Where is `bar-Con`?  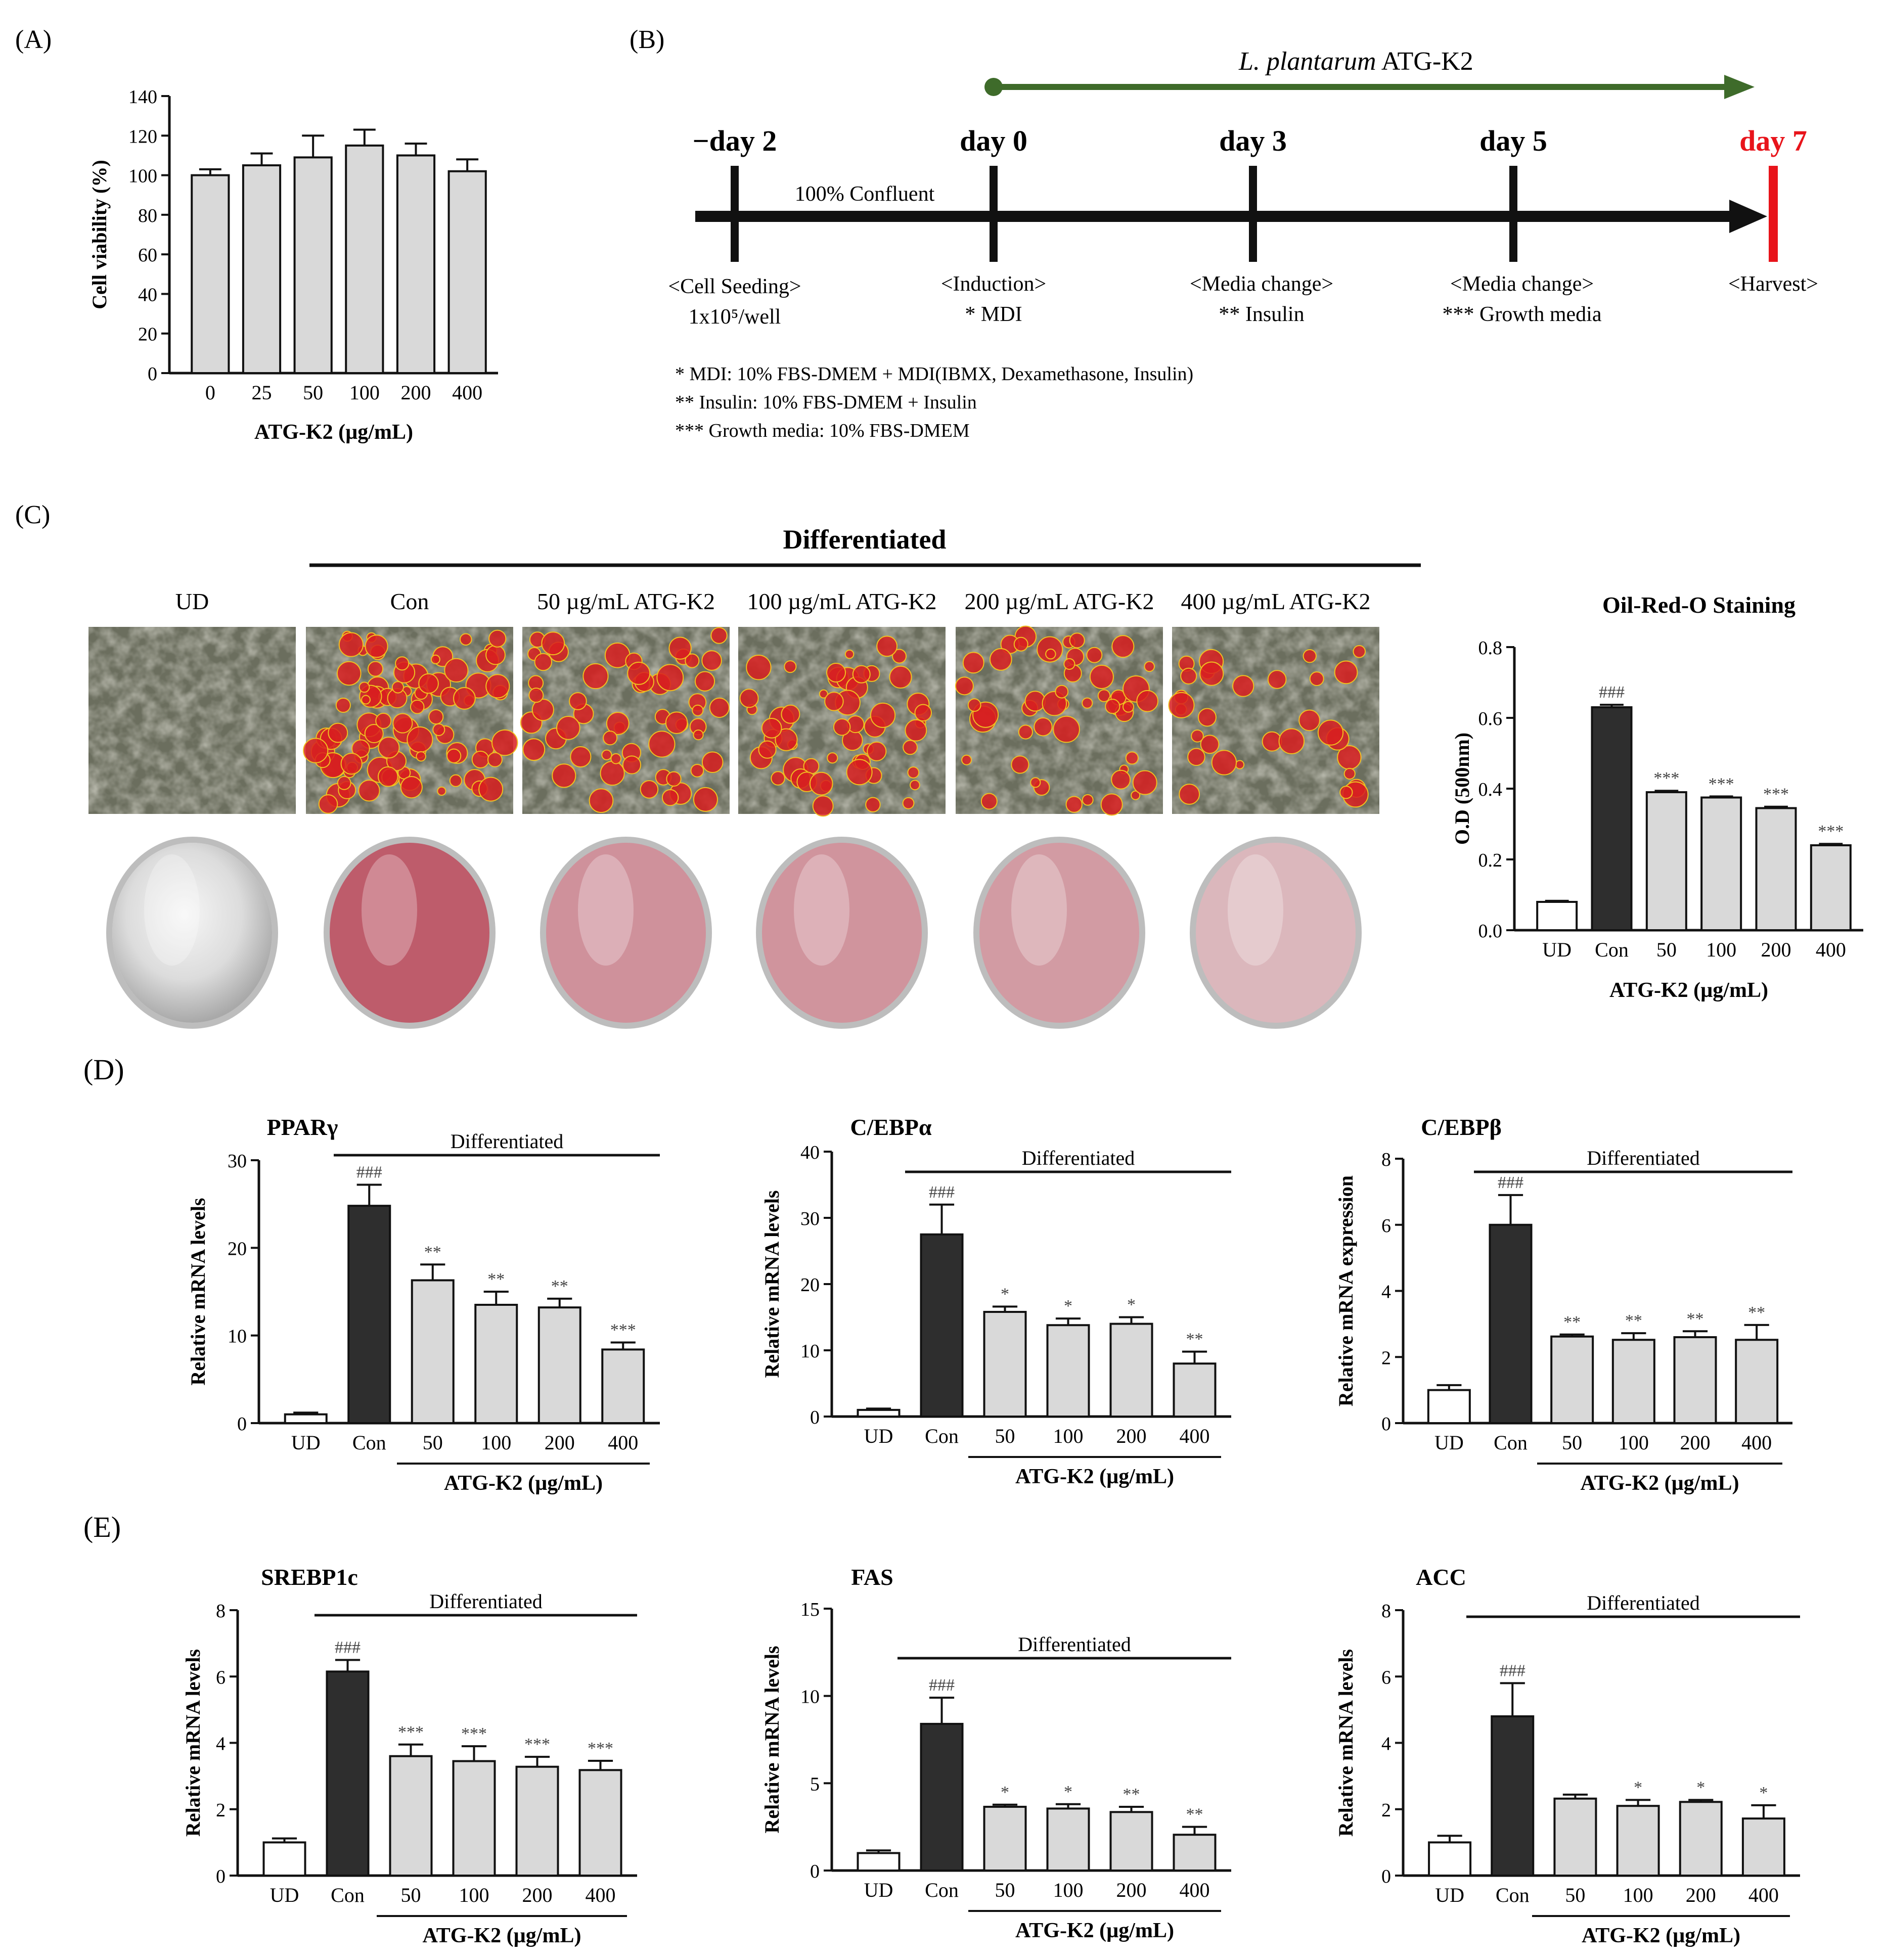
bar-Con is located at coordinates (348, 1774).